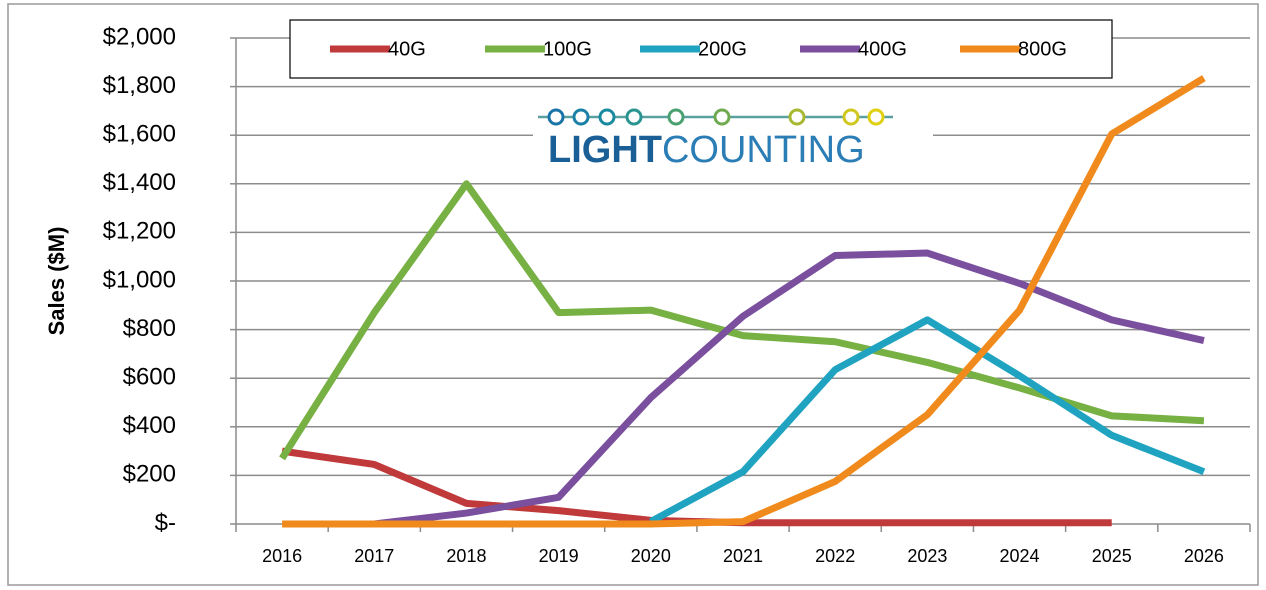 This screenshot has height=590, width=1266. What do you see at coordinates (165, 522) in the screenshot?
I see `y-tick-label: $-` at bounding box center [165, 522].